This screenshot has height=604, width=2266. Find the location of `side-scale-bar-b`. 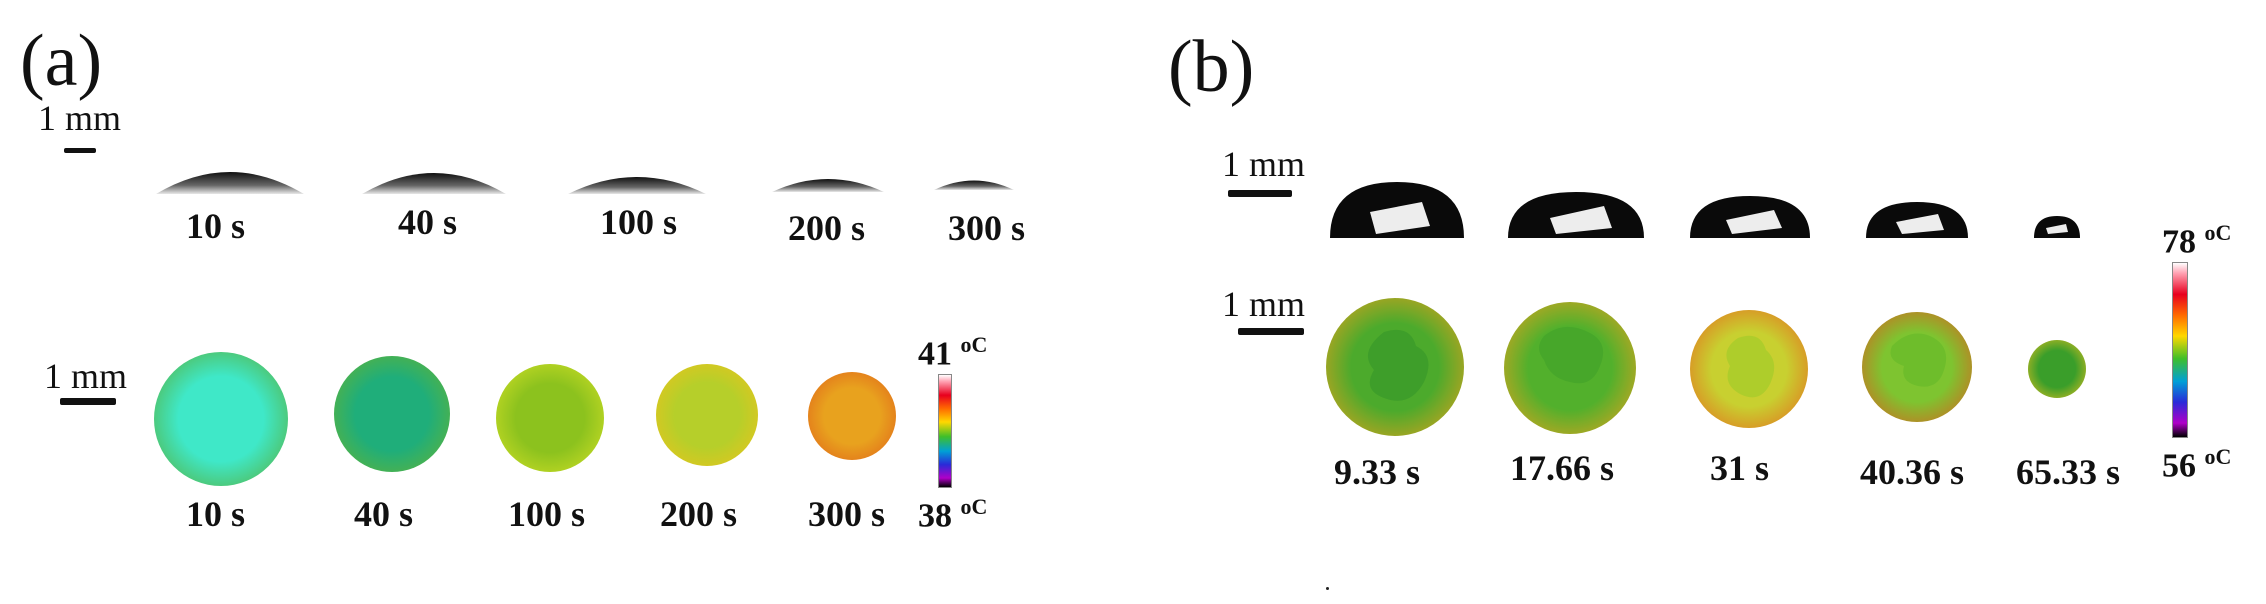

side-scale-bar-b is located at coordinates (1260, 193).